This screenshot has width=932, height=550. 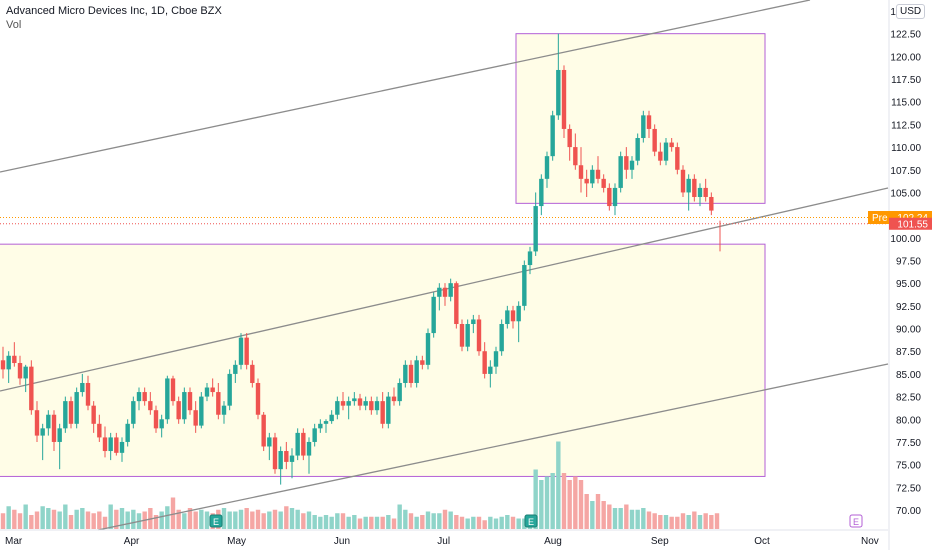 What do you see at coordinates (870, 541) in the screenshot?
I see `x-tick-label: Nov` at bounding box center [870, 541].